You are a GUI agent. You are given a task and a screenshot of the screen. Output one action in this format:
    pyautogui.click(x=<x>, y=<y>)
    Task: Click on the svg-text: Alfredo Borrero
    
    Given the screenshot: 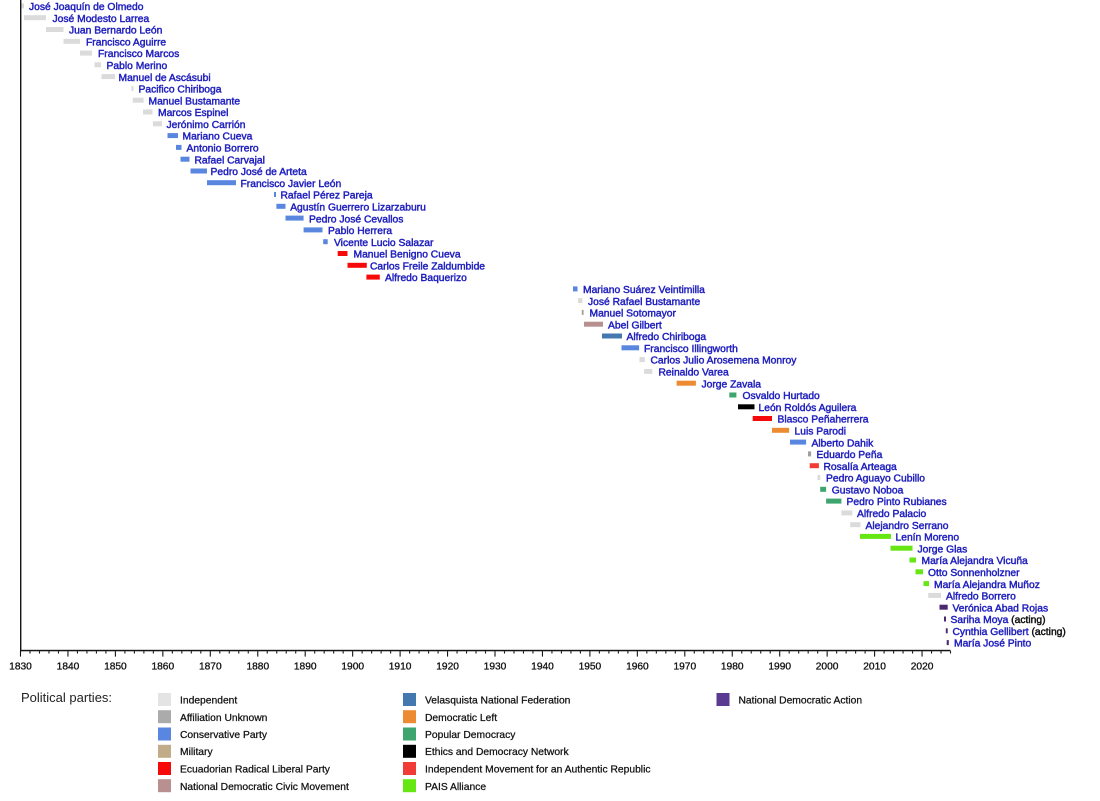 What is the action you would take?
    pyautogui.click(x=981, y=597)
    